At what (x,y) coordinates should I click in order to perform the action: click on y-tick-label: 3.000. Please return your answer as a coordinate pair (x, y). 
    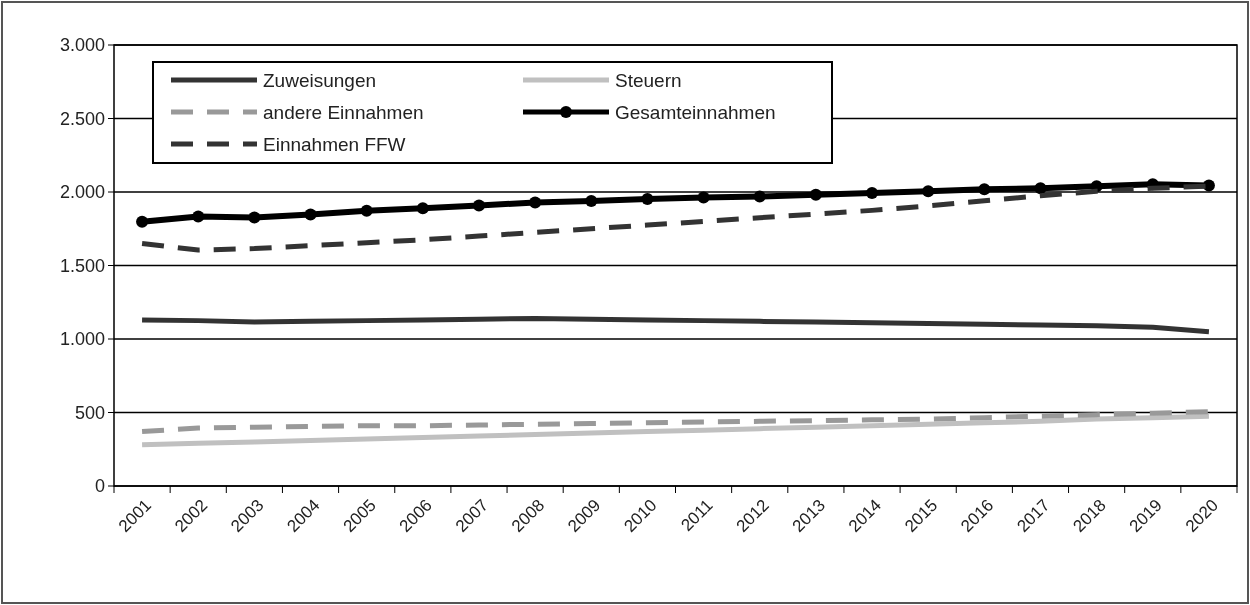
    Looking at the image, I should click on (82, 45).